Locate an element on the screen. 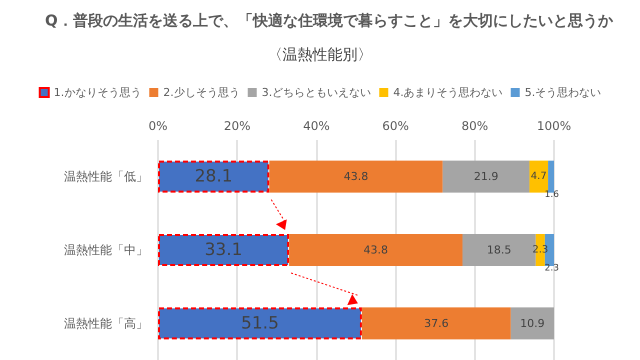 The width and height of the screenshot is (640, 360). legend-label: 1.かなりそう思う is located at coordinates (98, 92).